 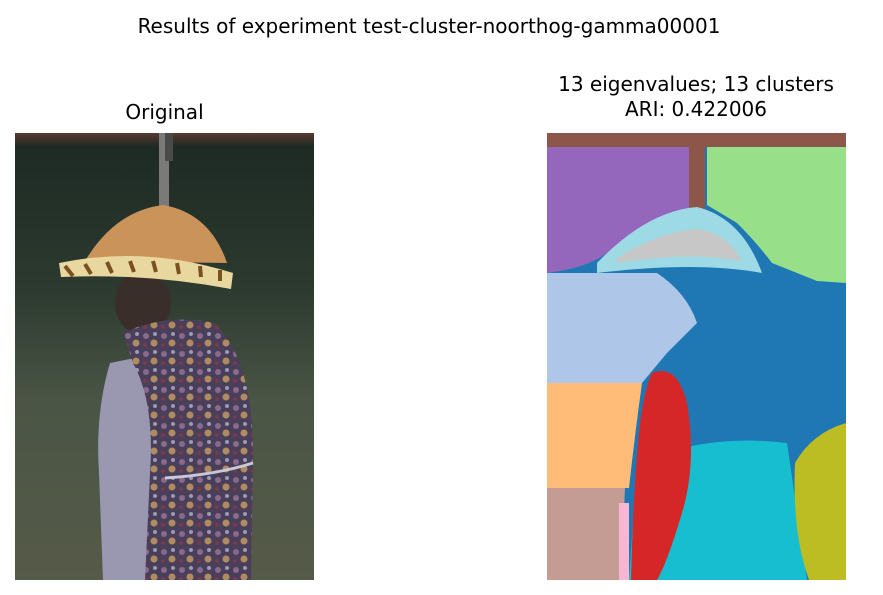 I want to click on cluster-pink-region, so click(x=624, y=541).